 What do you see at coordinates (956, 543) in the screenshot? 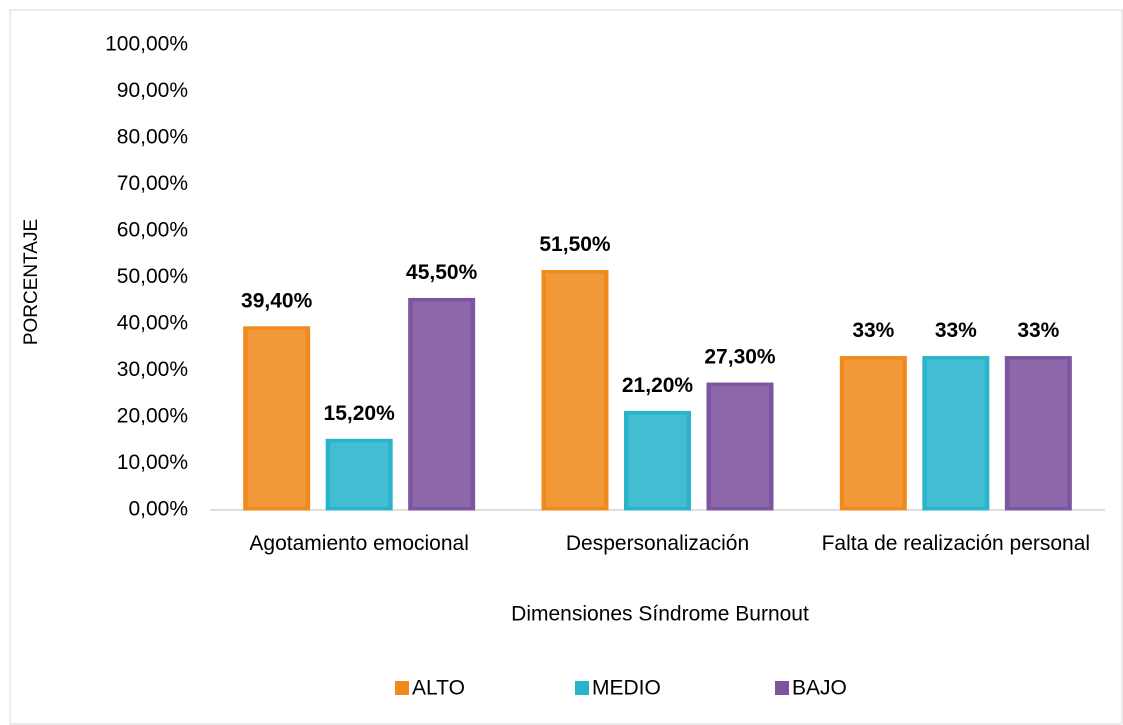
I see `x-tick-label: Falta de realización personal` at bounding box center [956, 543].